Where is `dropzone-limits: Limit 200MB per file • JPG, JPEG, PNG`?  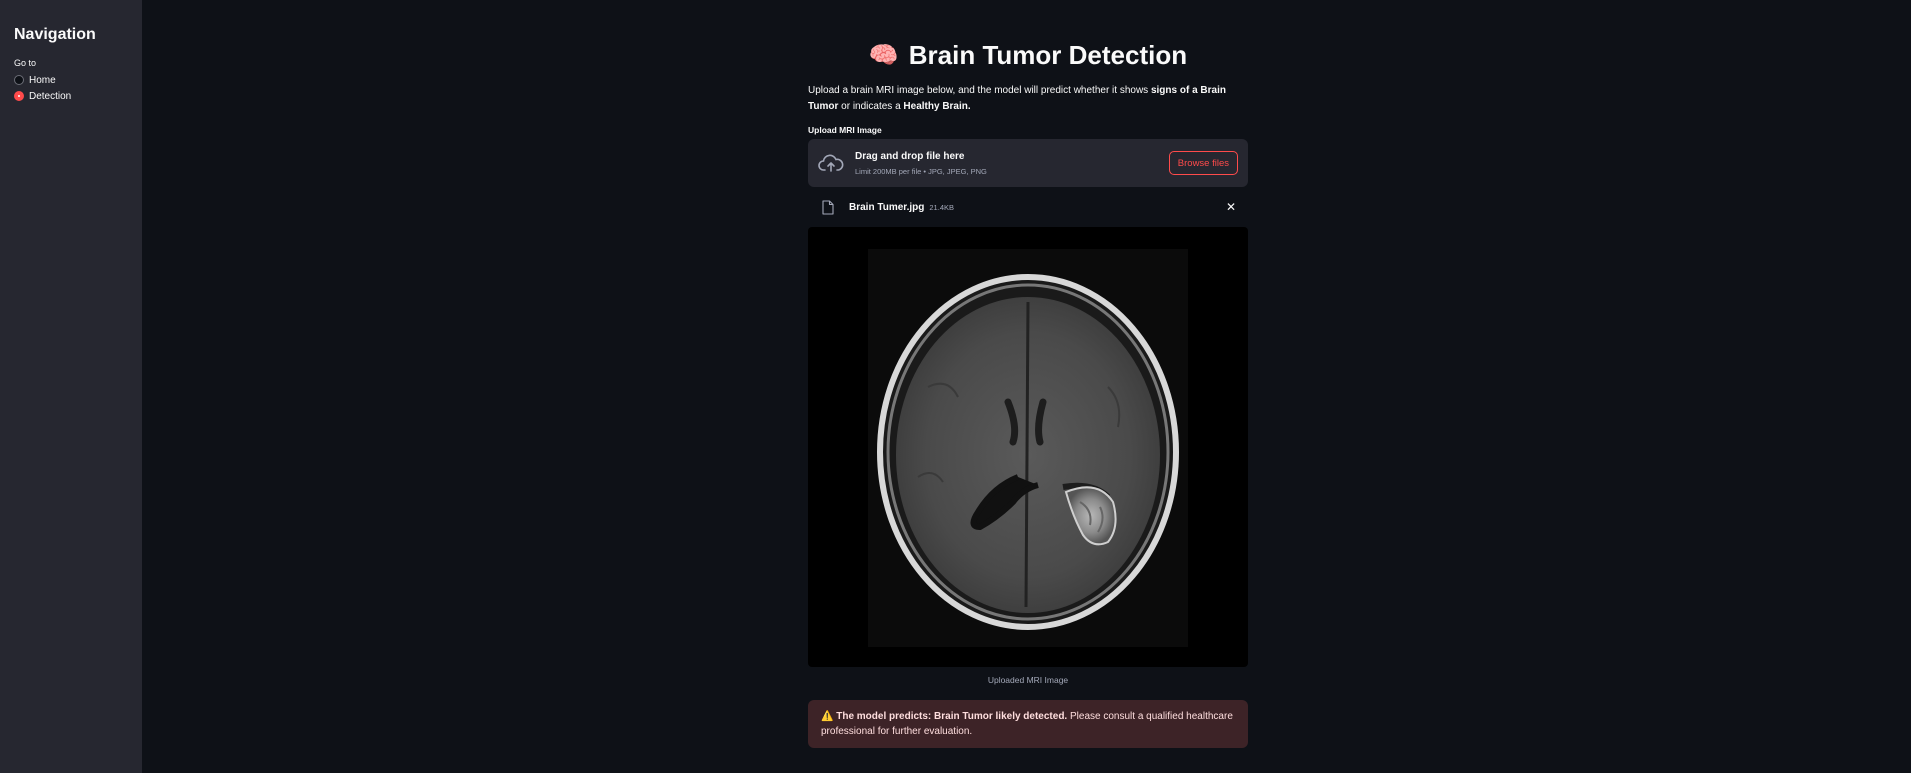 dropzone-limits: Limit 200MB per file • JPG, JPEG, PNG is located at coordinates (921, 171).